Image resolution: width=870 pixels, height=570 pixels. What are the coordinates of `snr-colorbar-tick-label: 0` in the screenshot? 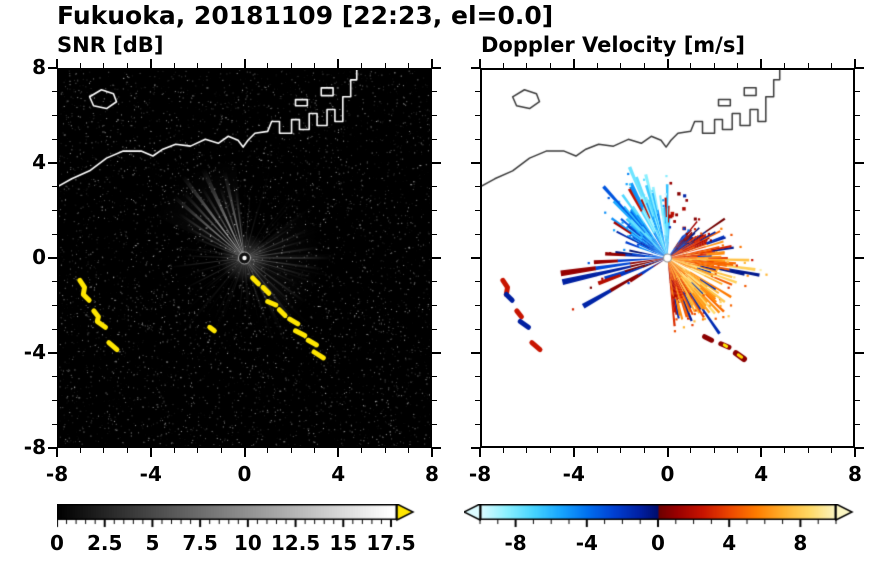 It's located at (57, 543).